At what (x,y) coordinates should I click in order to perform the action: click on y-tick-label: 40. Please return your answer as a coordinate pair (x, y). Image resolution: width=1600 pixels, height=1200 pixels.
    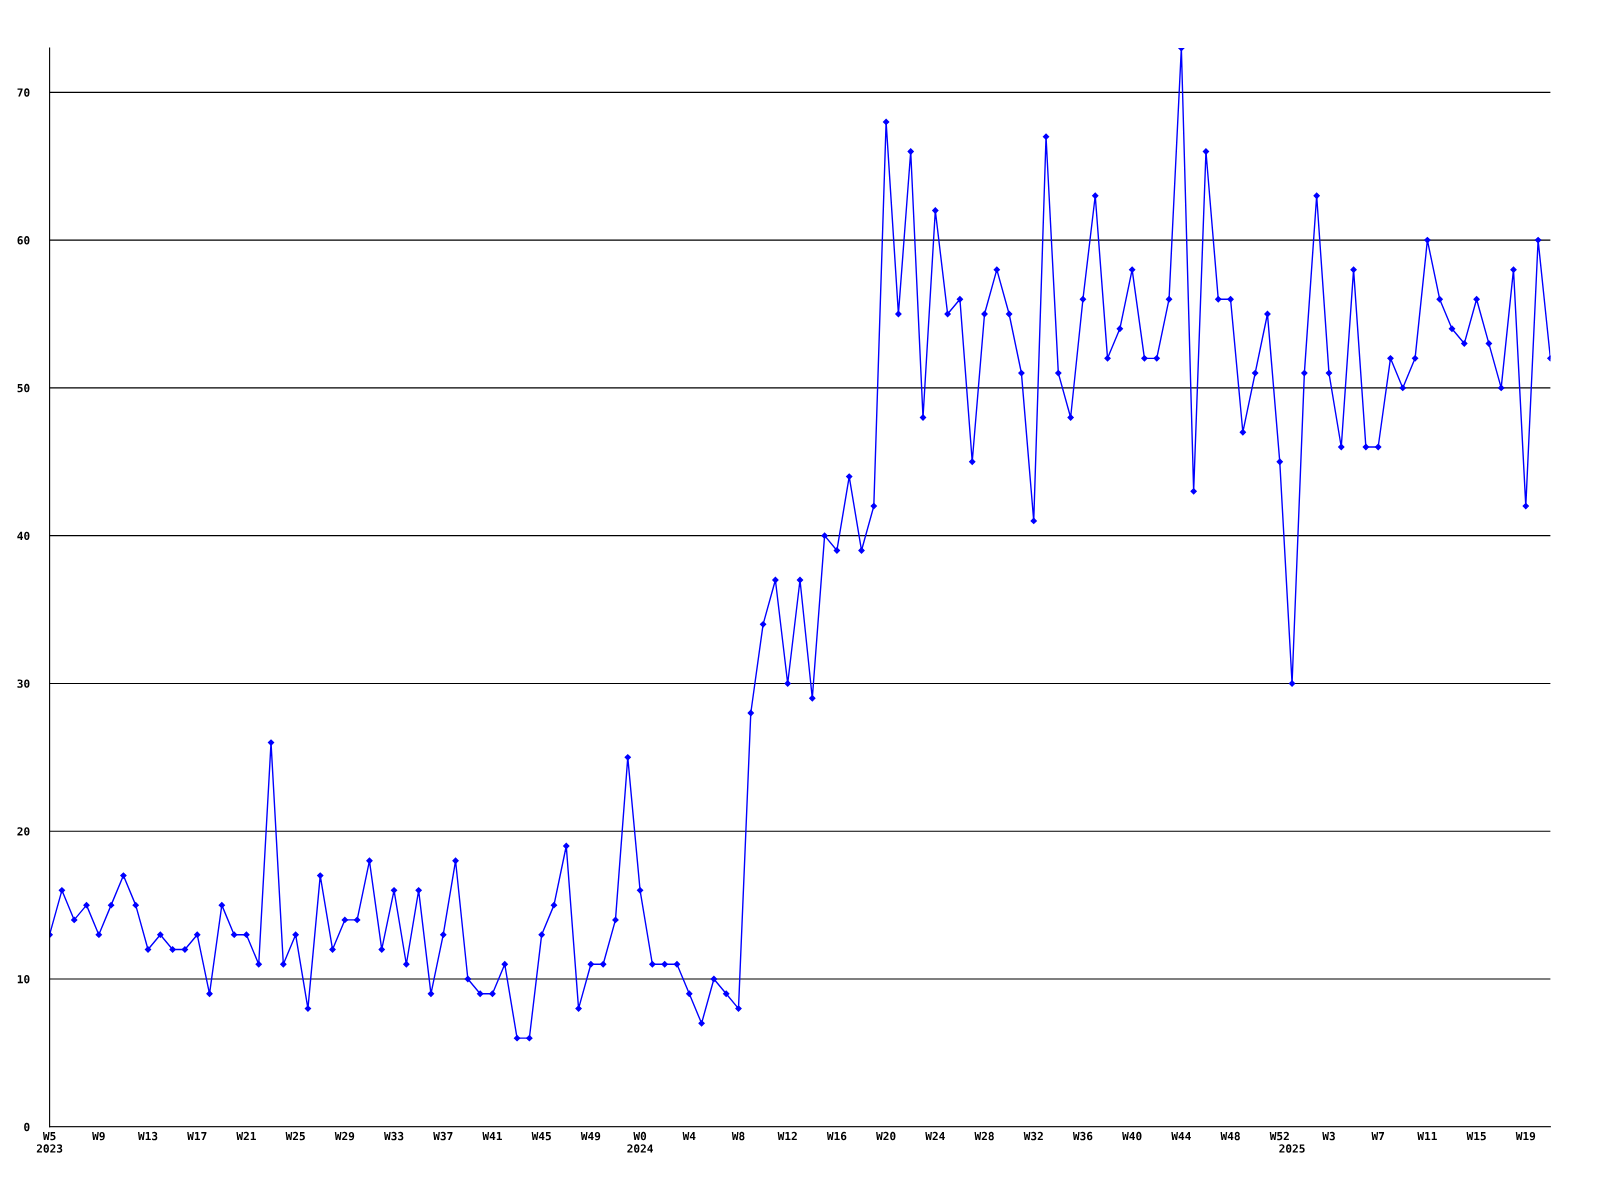
    Looking at the image, I should click on (23, 536).